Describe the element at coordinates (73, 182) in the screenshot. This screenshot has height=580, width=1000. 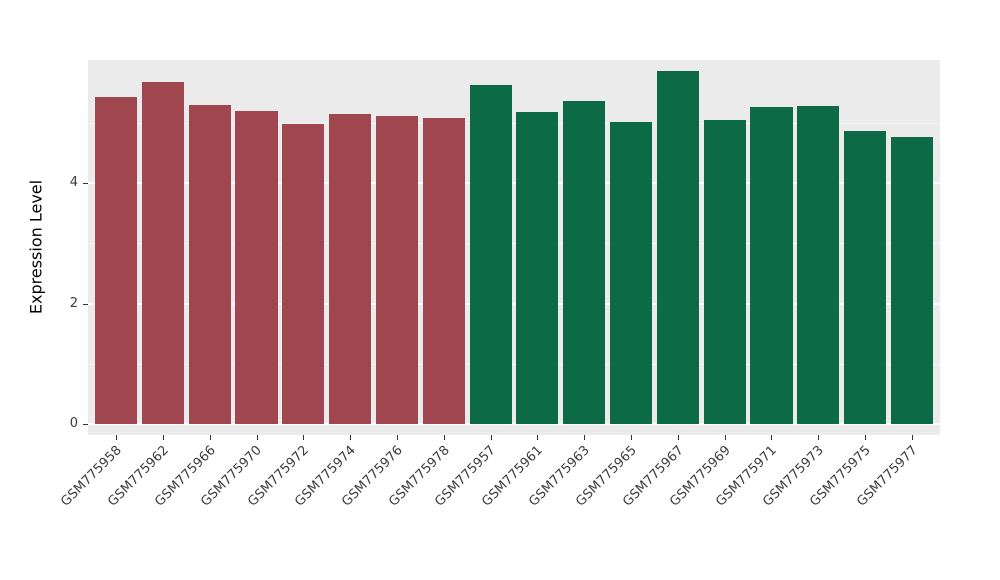
I see `y-tick-label: 4` at that location.